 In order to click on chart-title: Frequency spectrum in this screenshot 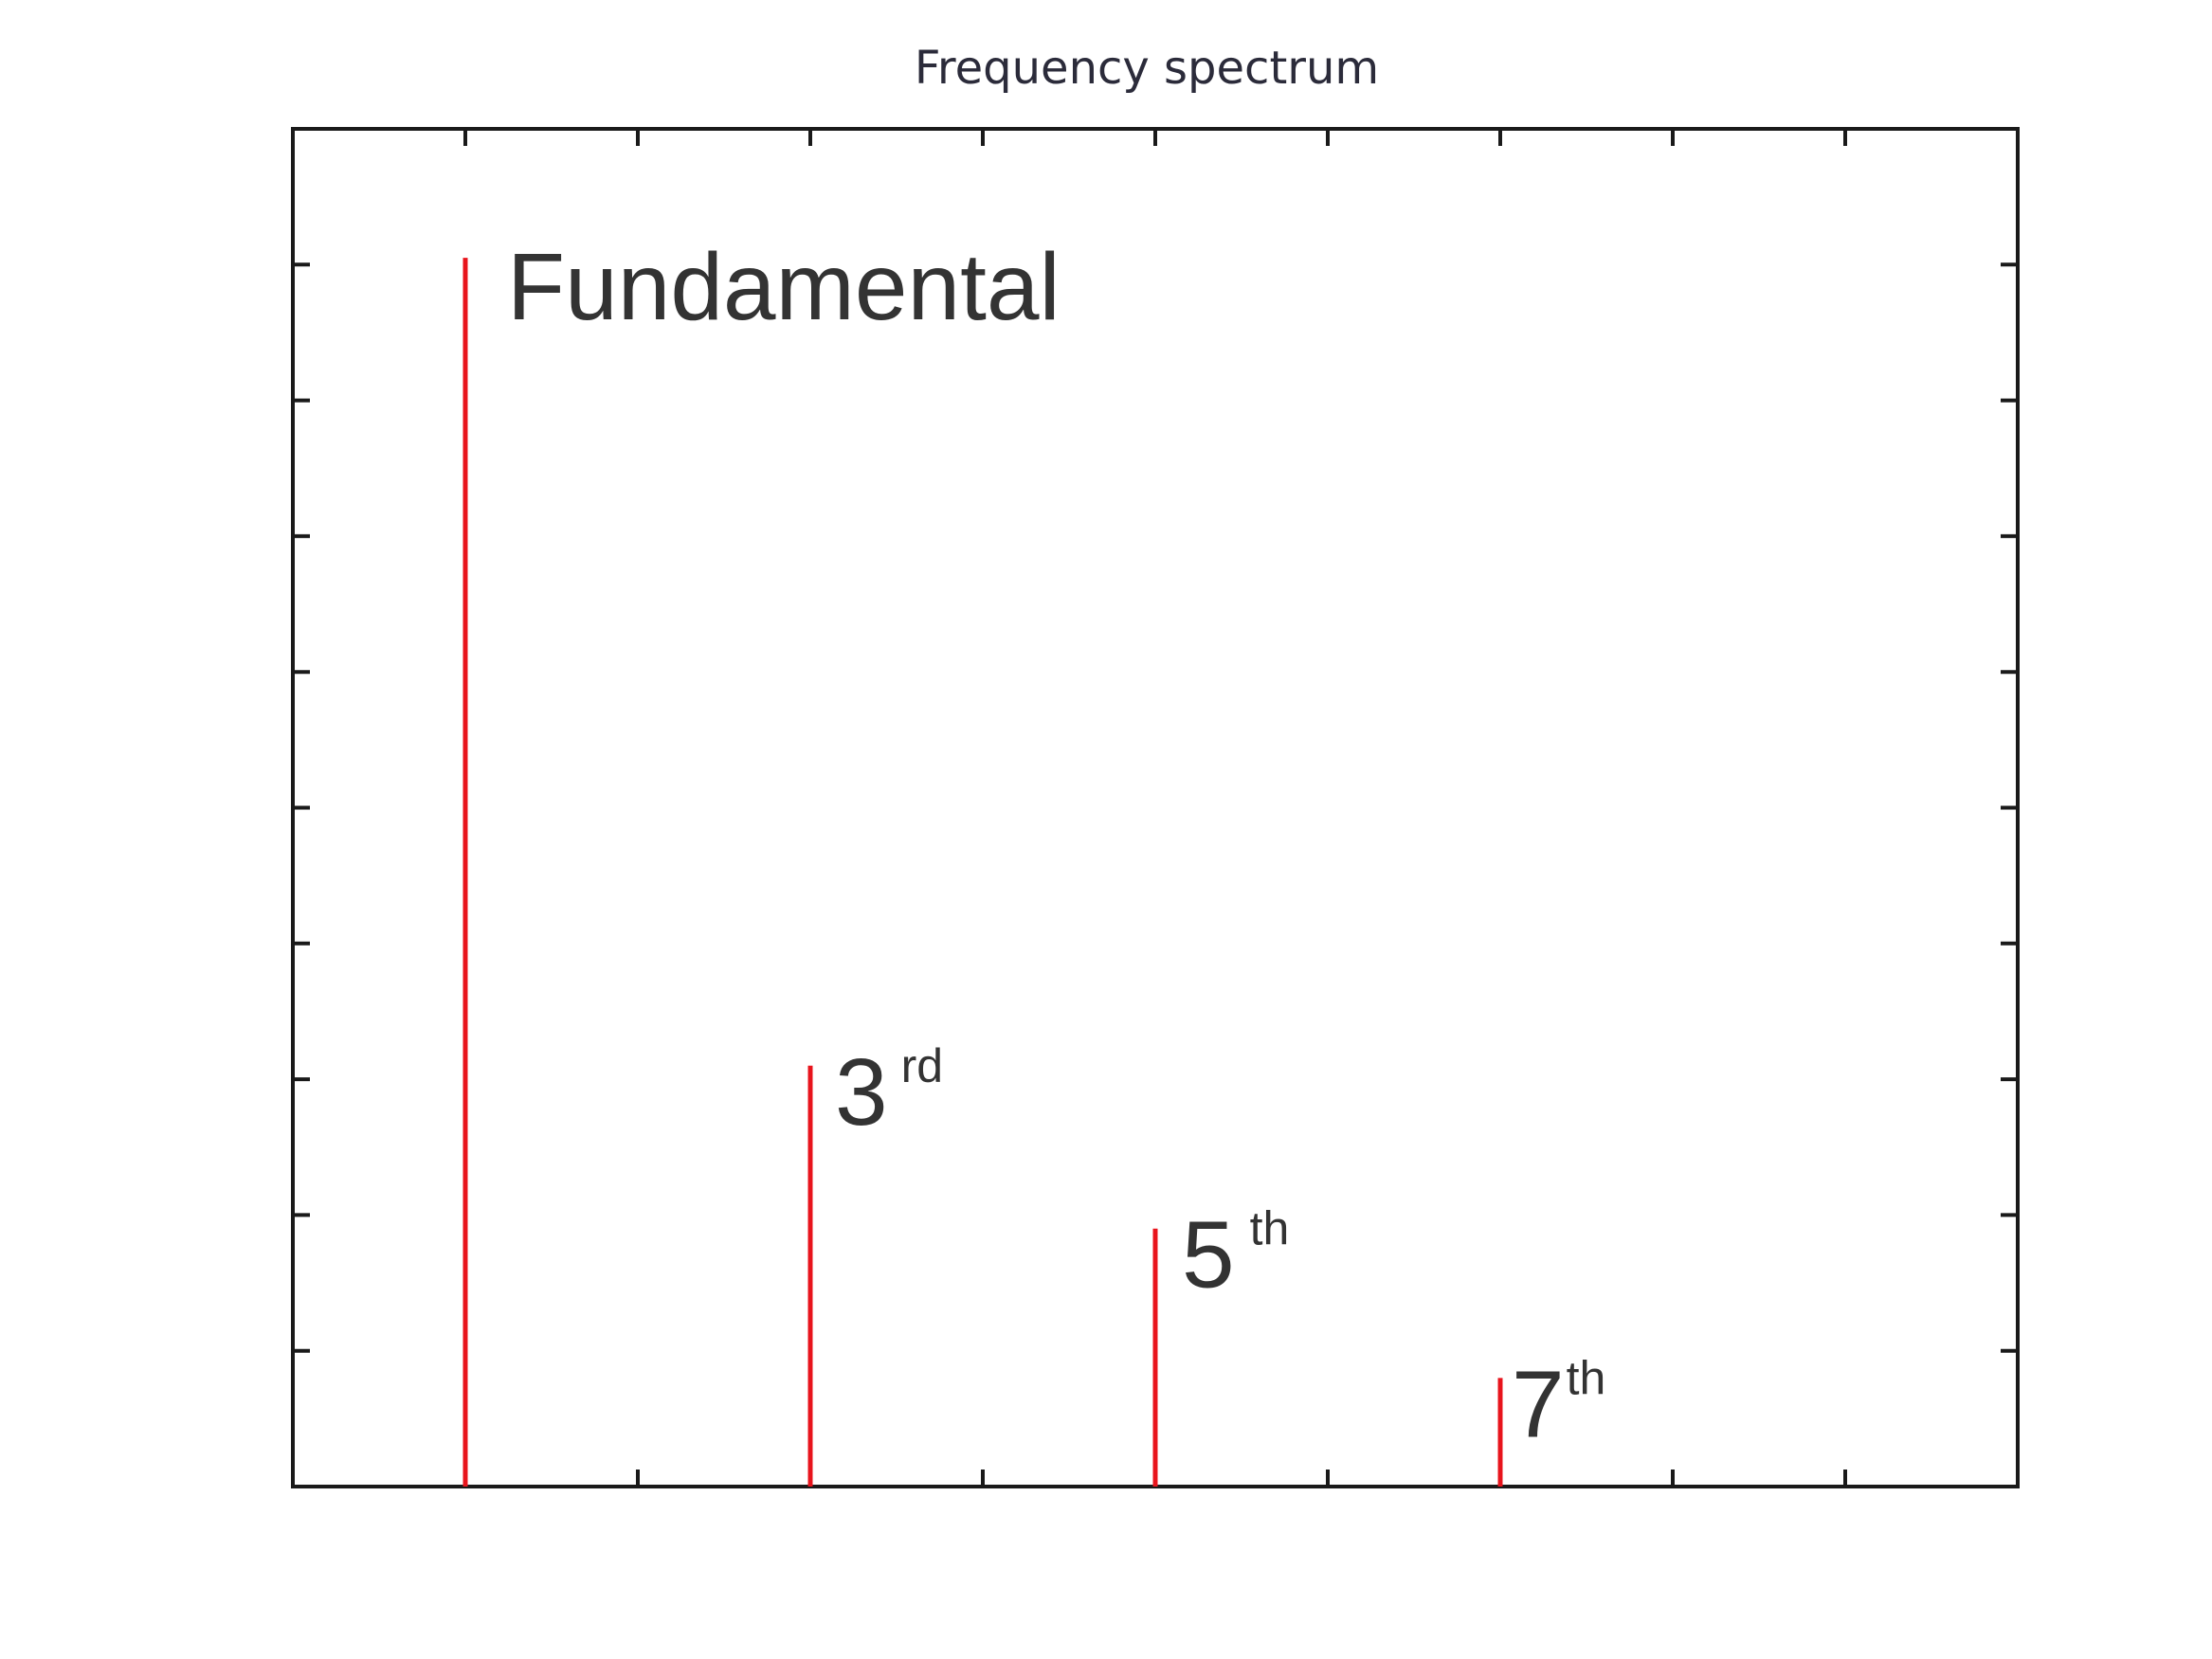, I will do `click(1147, 68)`.